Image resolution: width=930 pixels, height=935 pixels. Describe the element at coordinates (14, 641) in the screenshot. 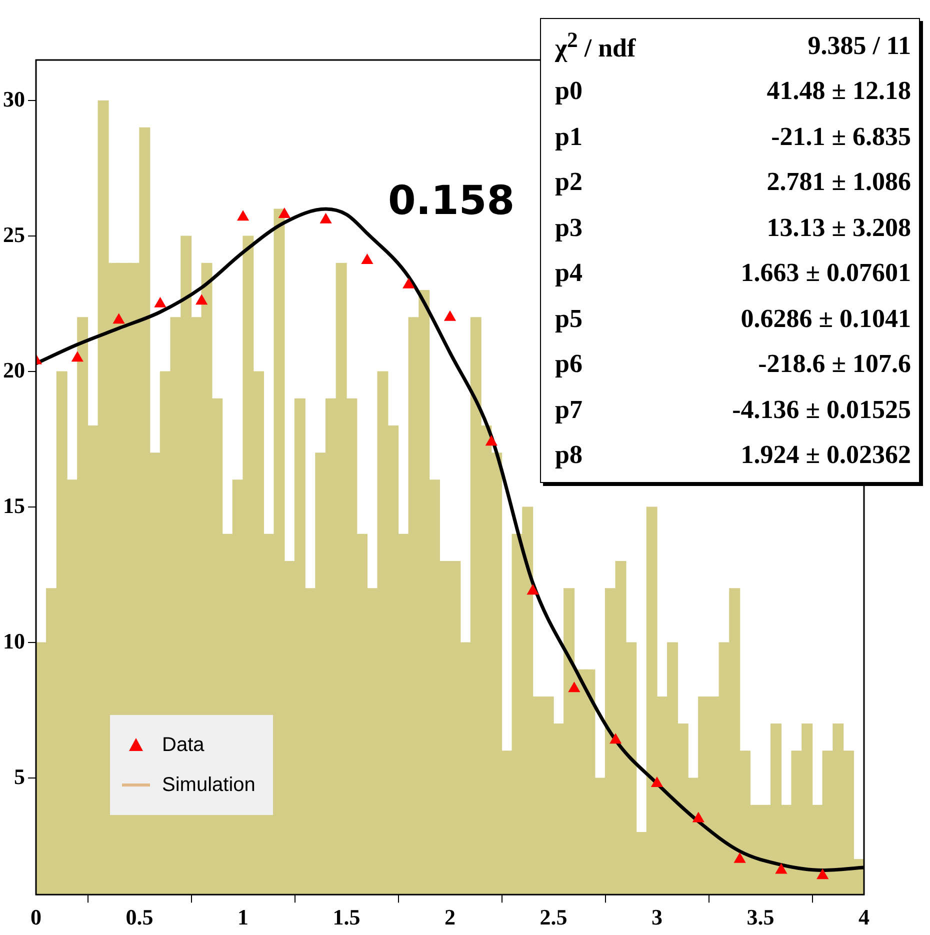

I see `y-tick-label: 10` at that location.